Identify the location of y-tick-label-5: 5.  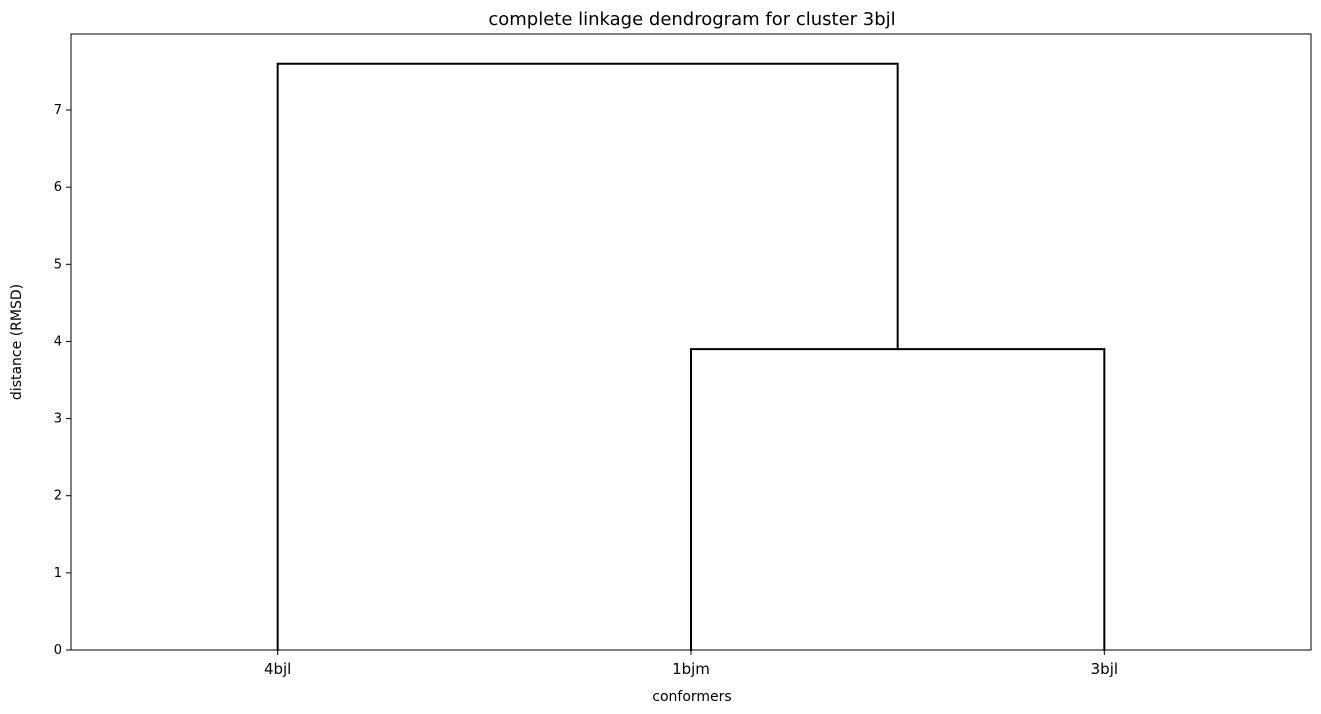
(58, 264).